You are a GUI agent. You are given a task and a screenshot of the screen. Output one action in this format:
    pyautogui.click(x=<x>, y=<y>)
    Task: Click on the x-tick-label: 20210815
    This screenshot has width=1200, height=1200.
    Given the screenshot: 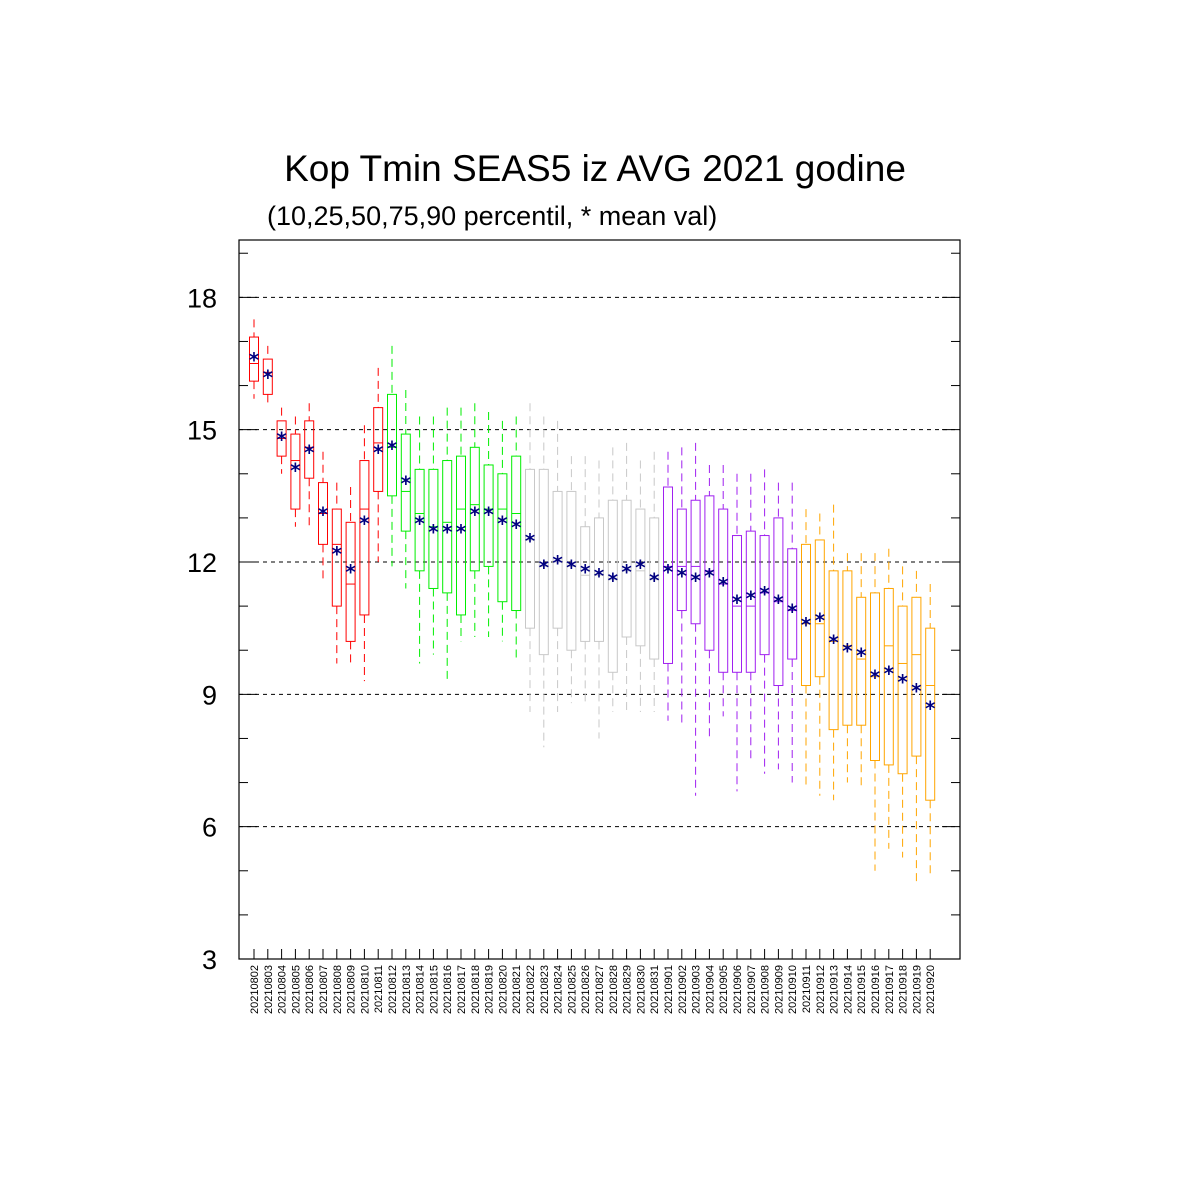 What is the action you would take?
    pyautogui.click(x=434, y=989)
    